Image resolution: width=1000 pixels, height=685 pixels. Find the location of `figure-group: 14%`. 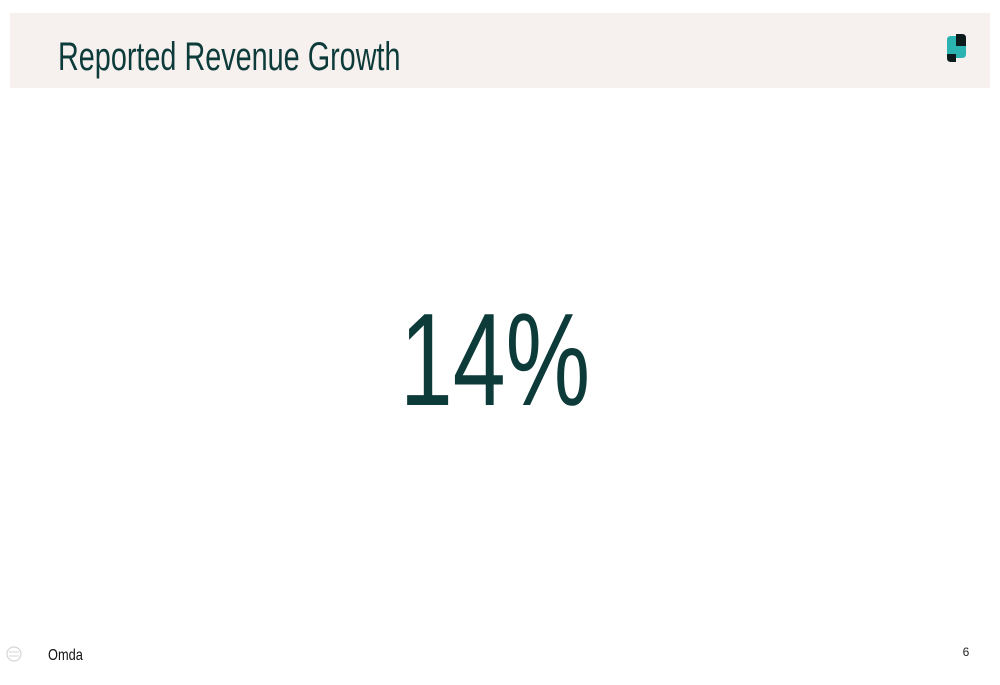

figure-group: 14% is located at coordinates (495, 360).